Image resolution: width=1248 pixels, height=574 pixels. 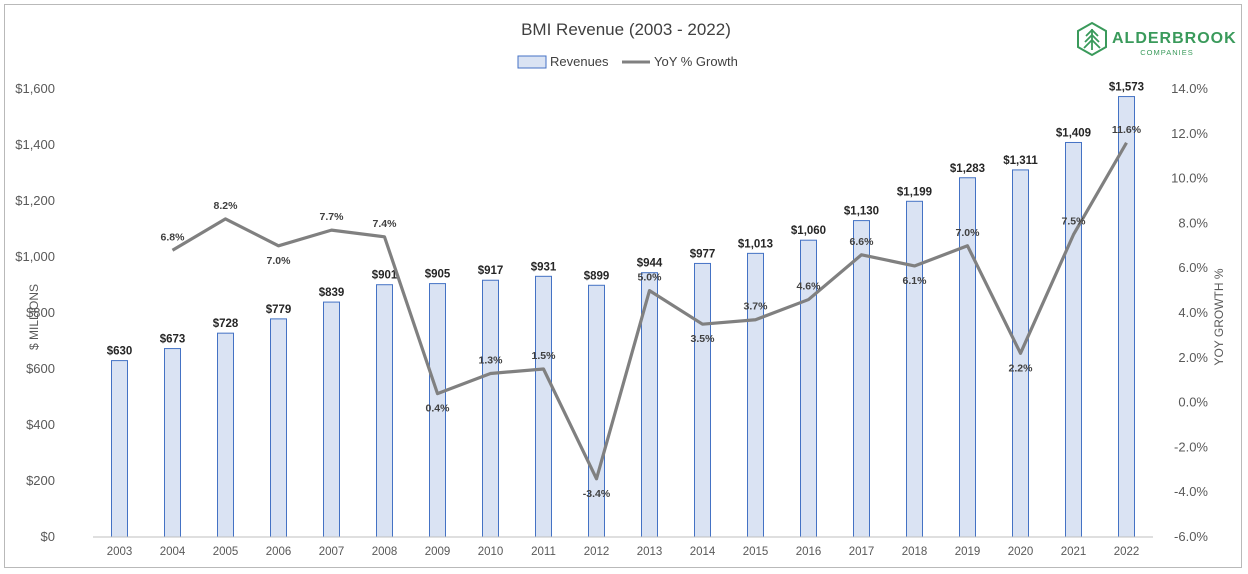 I want to click on y-tick-label: $800, so click(x=40, y=312).